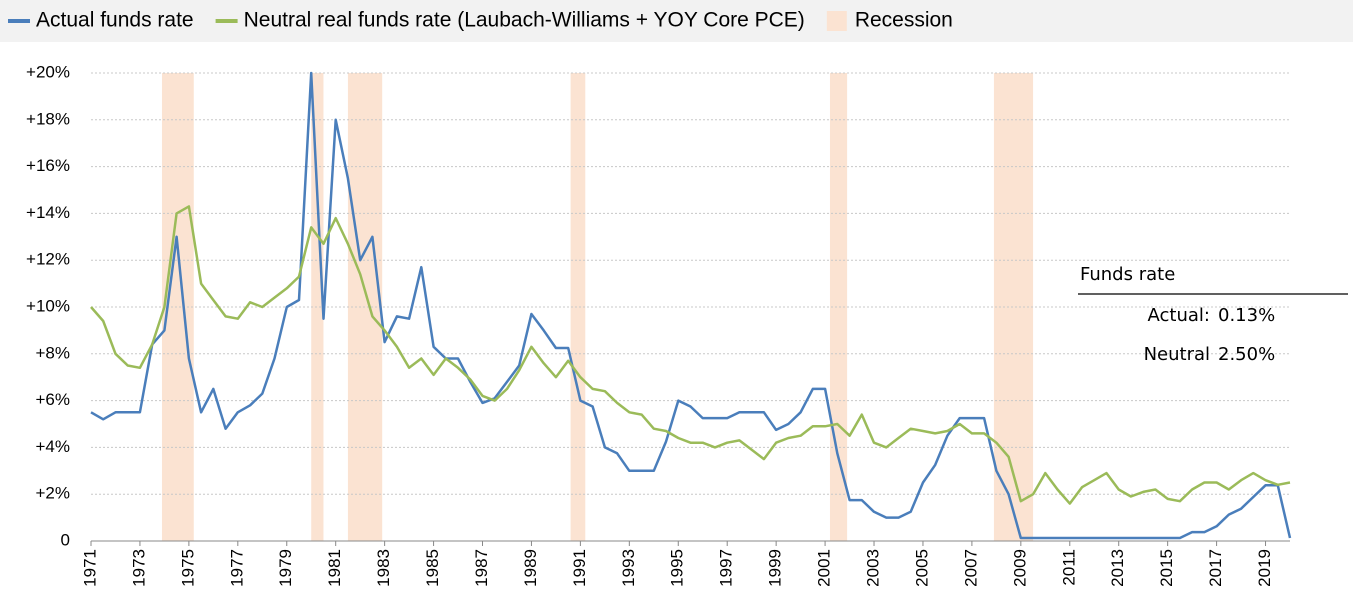 The width and height of the screenshot is (1353, 613). I want to click on x-tick-label: 1997, so click(726, 568).